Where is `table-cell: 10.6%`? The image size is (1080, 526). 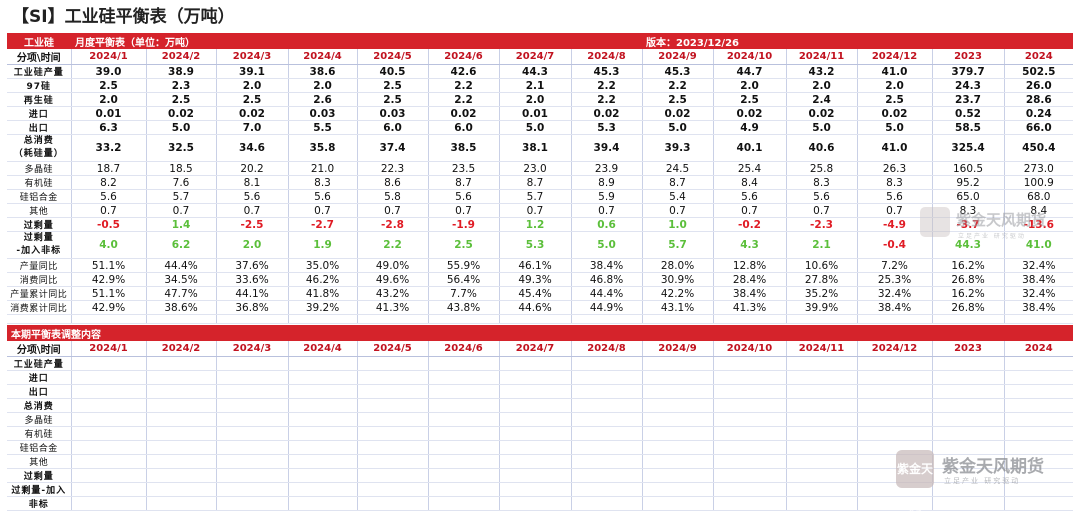 table-cell: 10.6% is located at coordinates (821, 265).